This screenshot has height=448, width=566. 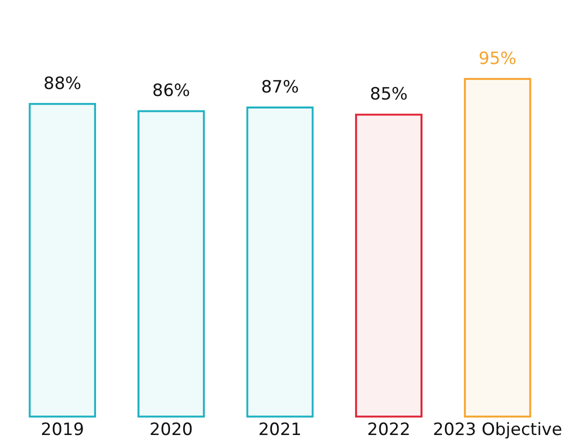 What do you see at coordinates (389, 94) in the screenshot?
I see `data-label: 85%` at bounding box center [389, 94].